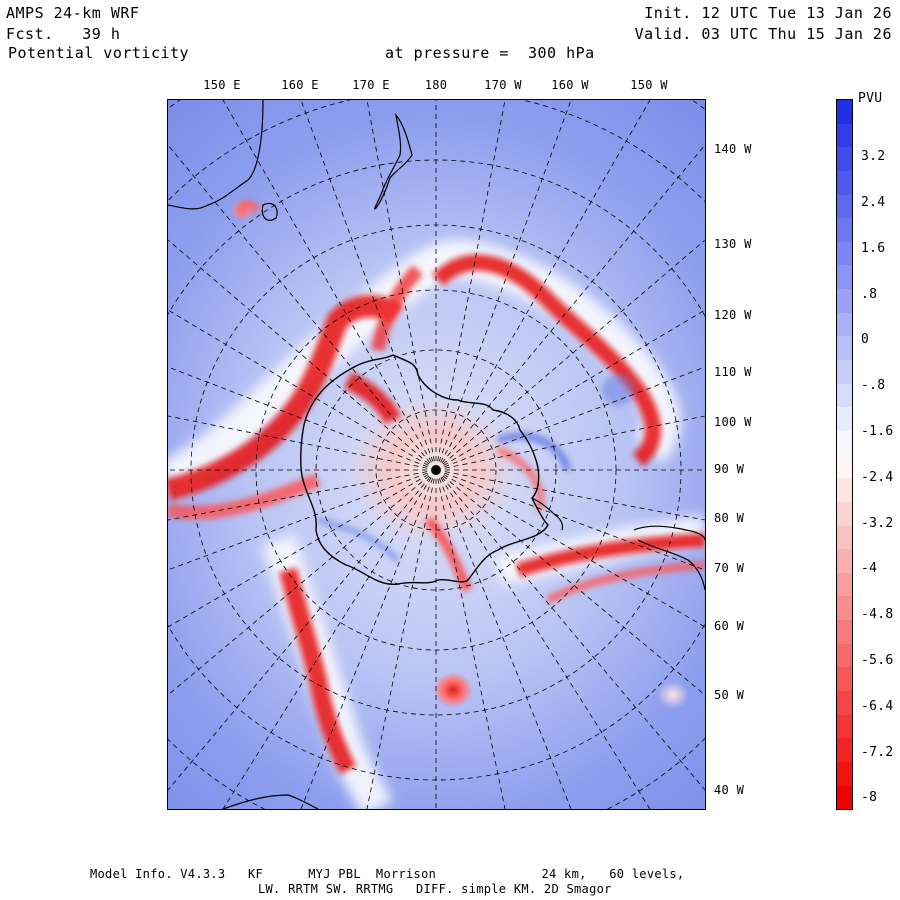  What do you see at coordinates (729, 790) in the screenshot?
I see `lon-label-40w: 40 W` at bounding box center [729, 790].